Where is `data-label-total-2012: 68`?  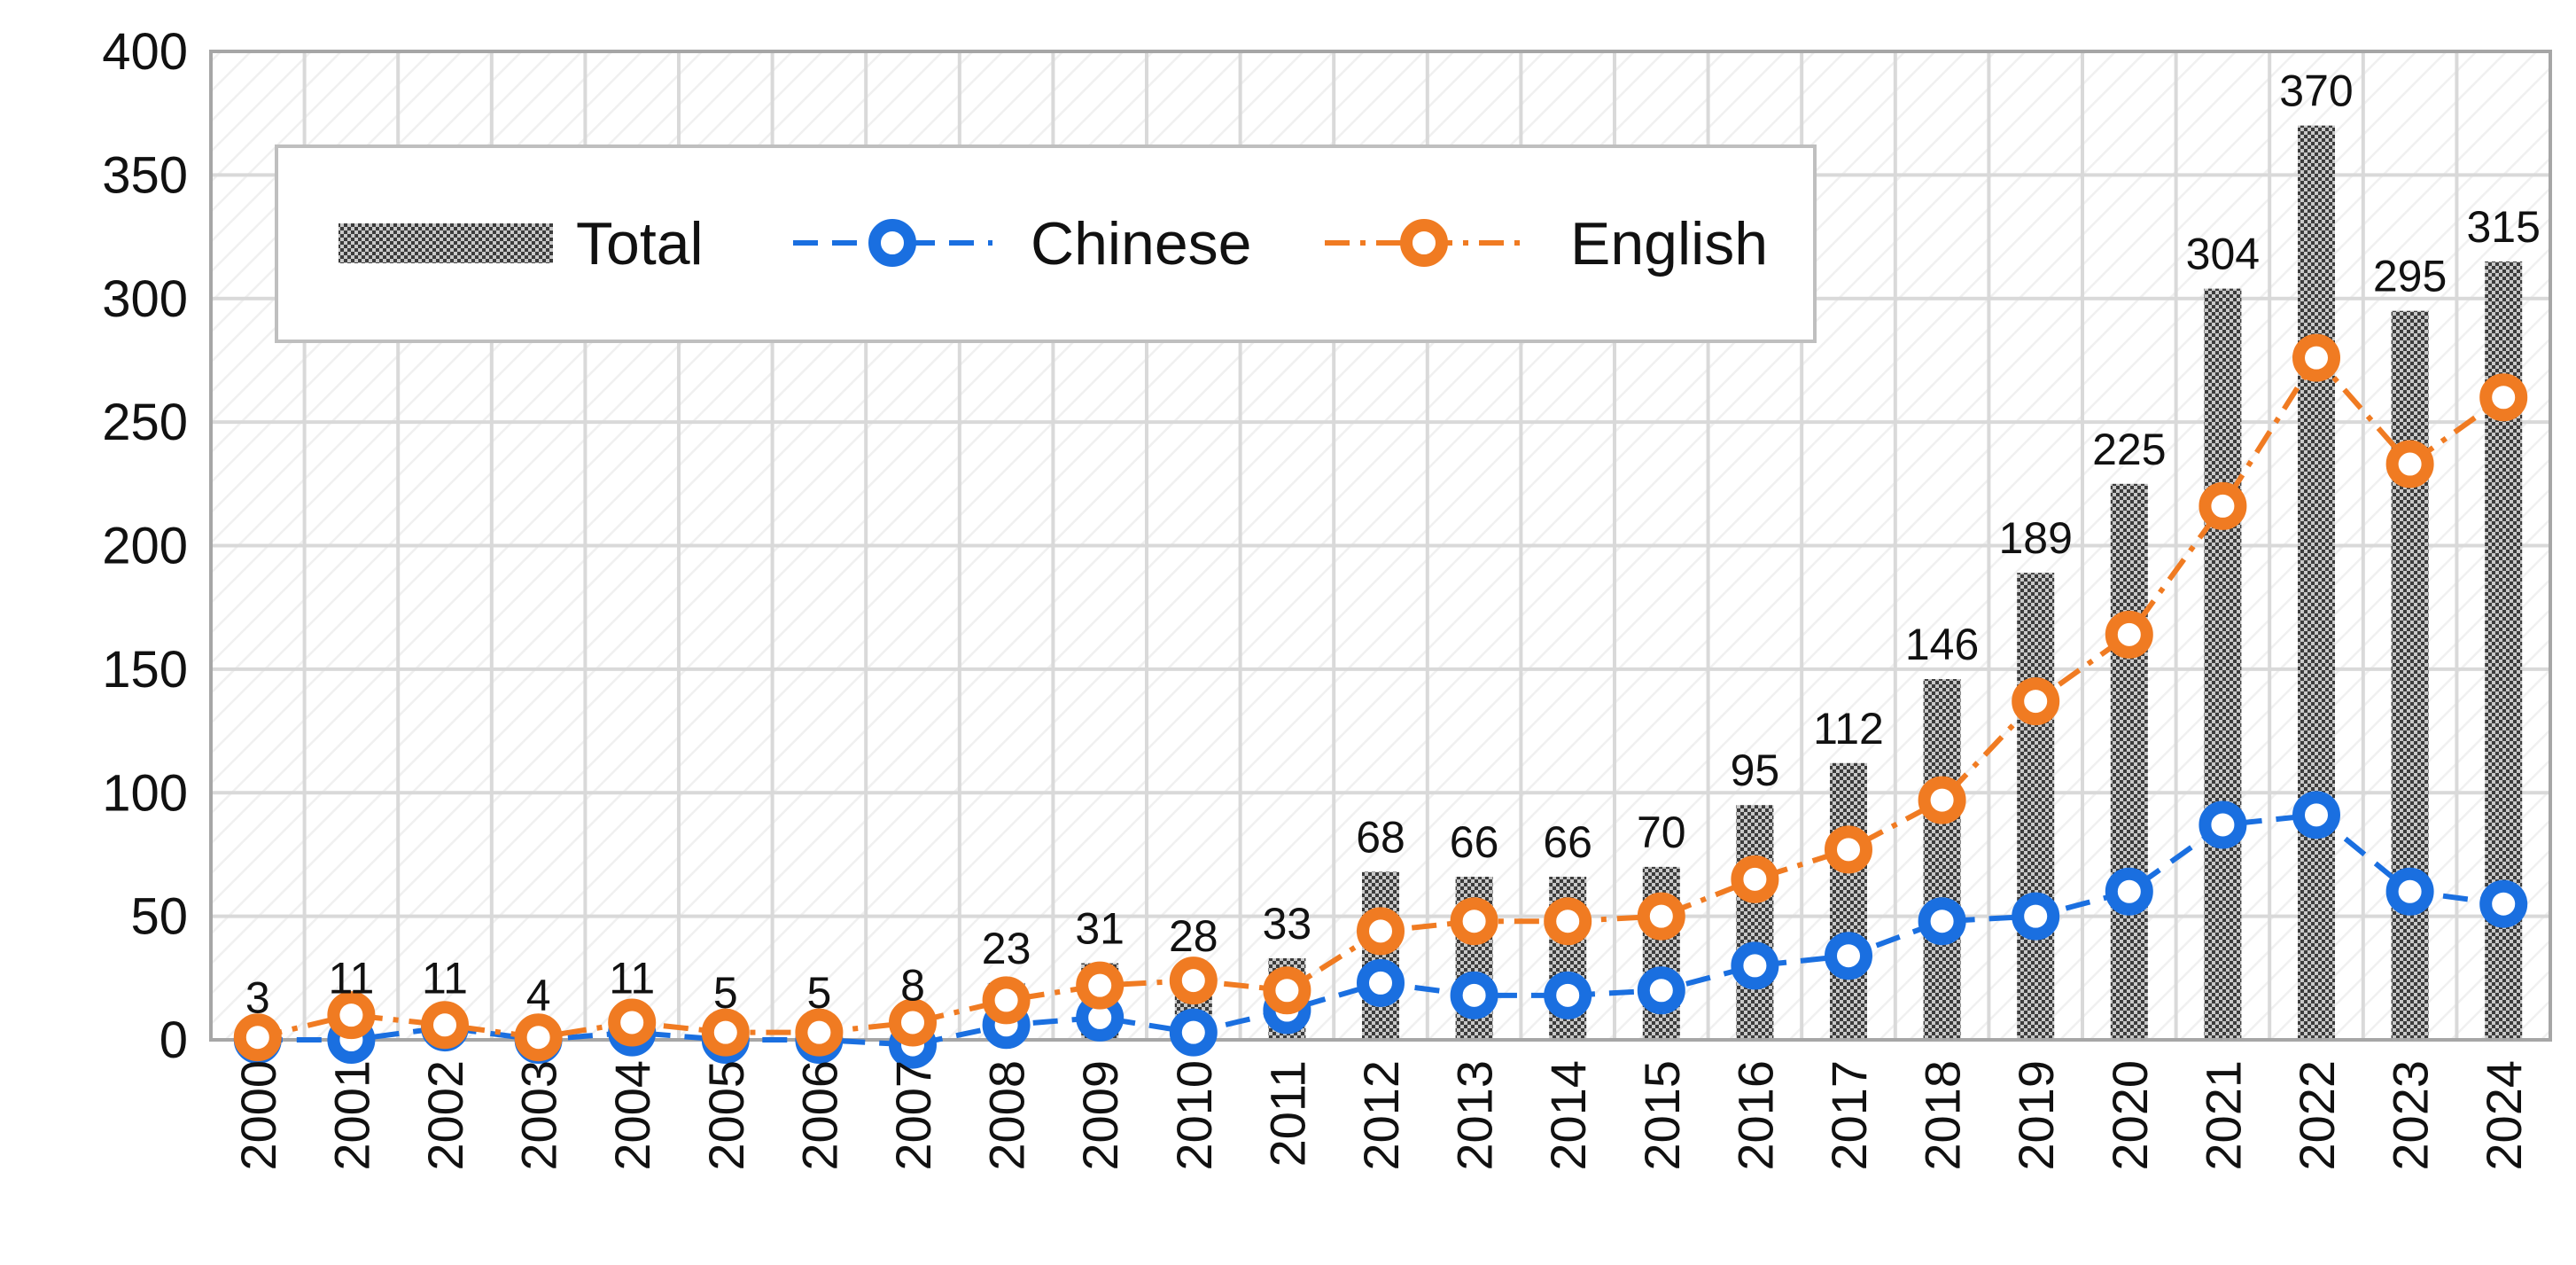
data-label-total-2012: 68 is located at coordinates (1381, 837).